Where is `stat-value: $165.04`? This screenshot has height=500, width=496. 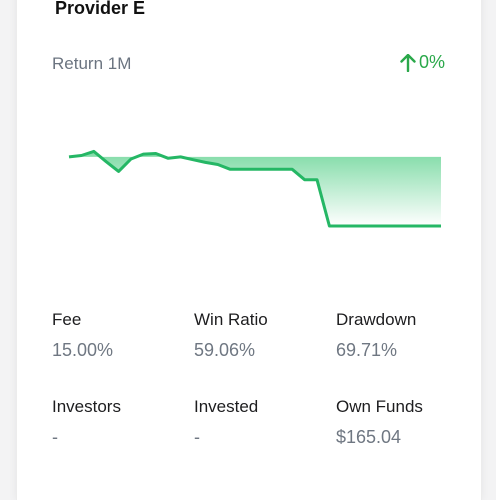 stat-value: $165.04 is located at coordinates (369, 437).